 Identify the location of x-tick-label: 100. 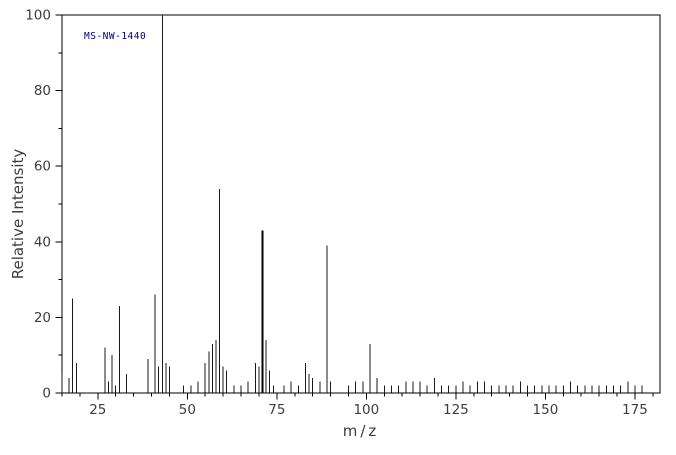
(366, 410).